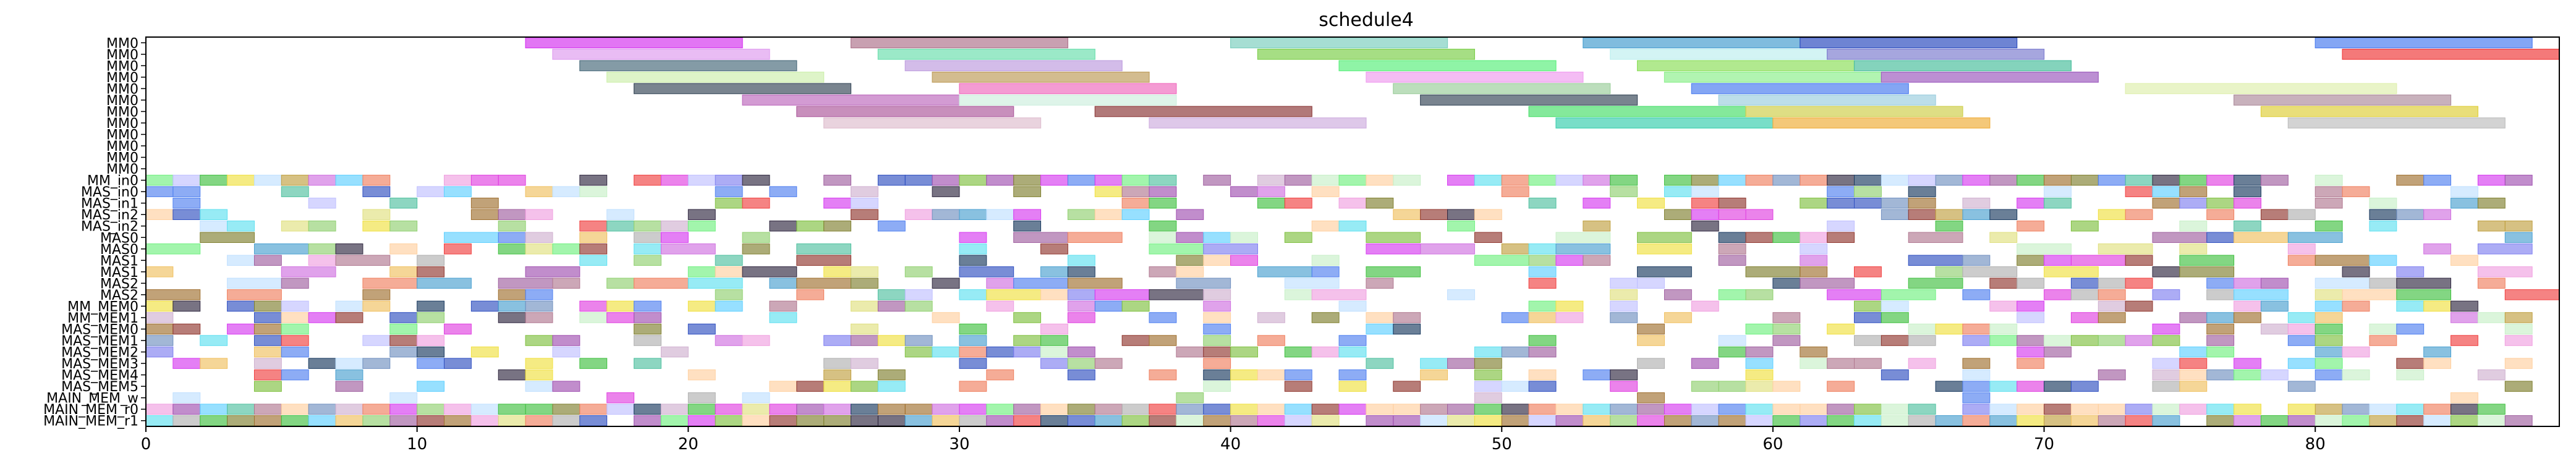 This screenshot has width=2576, height=461. I want to click on y-tick-label: MAS1, so click(119, 261).